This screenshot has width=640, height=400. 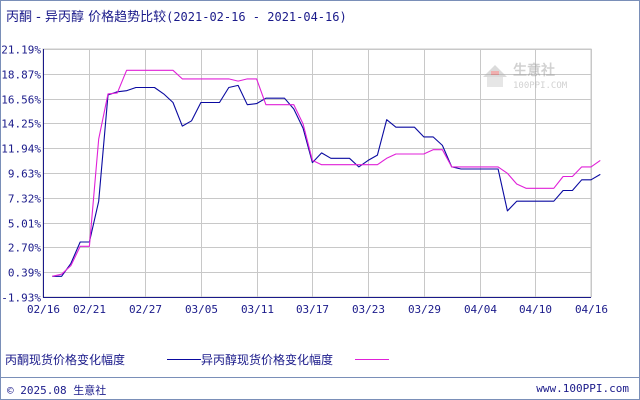 I want to click on house-window-icon, so click(x=495, y=73).